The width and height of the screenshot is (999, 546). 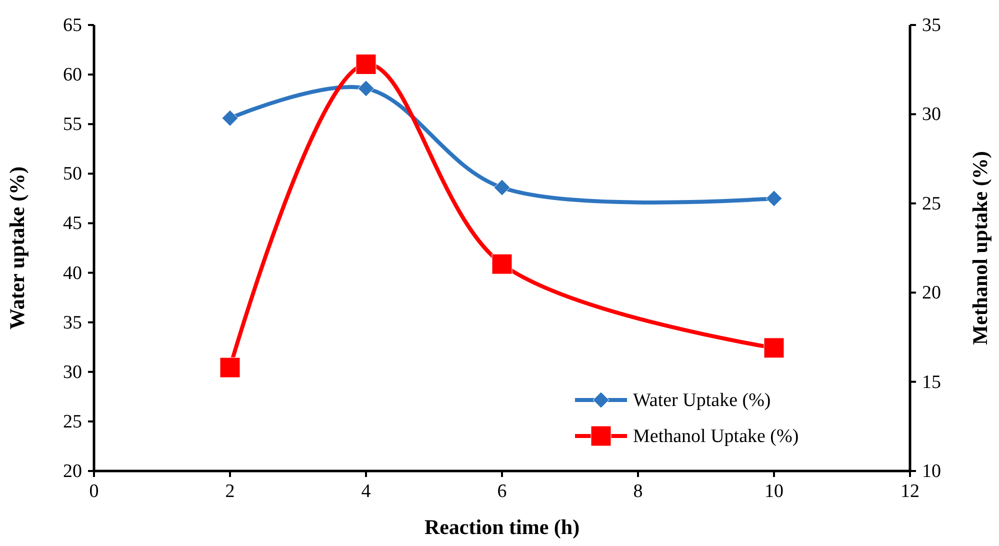 I want to click on y-tick-label: 35, so click(x=72, y=323).